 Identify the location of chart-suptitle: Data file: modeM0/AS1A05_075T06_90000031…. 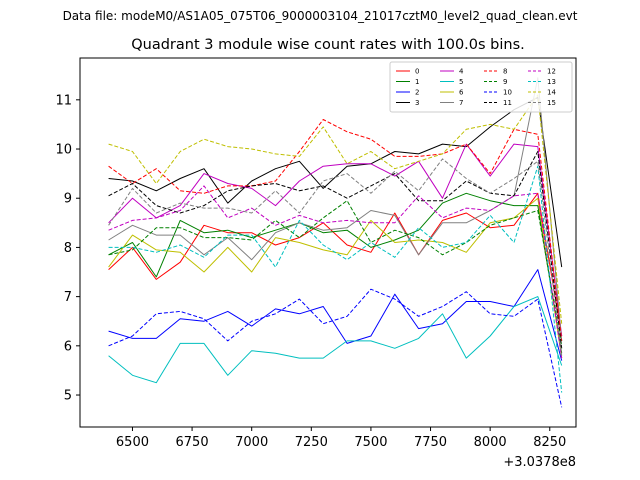
(320, 16).